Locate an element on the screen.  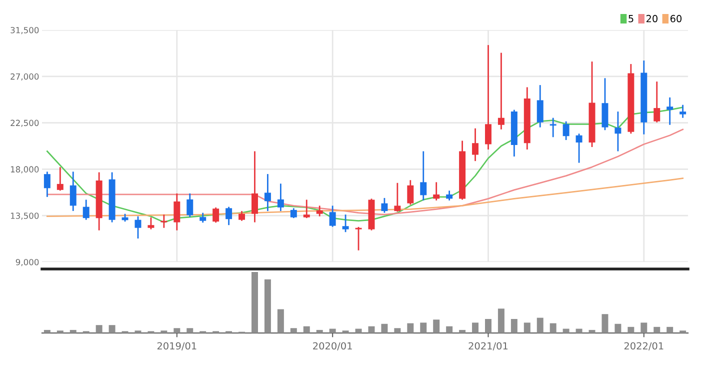
legend-label: 20 is located at coordinates (652, 18).